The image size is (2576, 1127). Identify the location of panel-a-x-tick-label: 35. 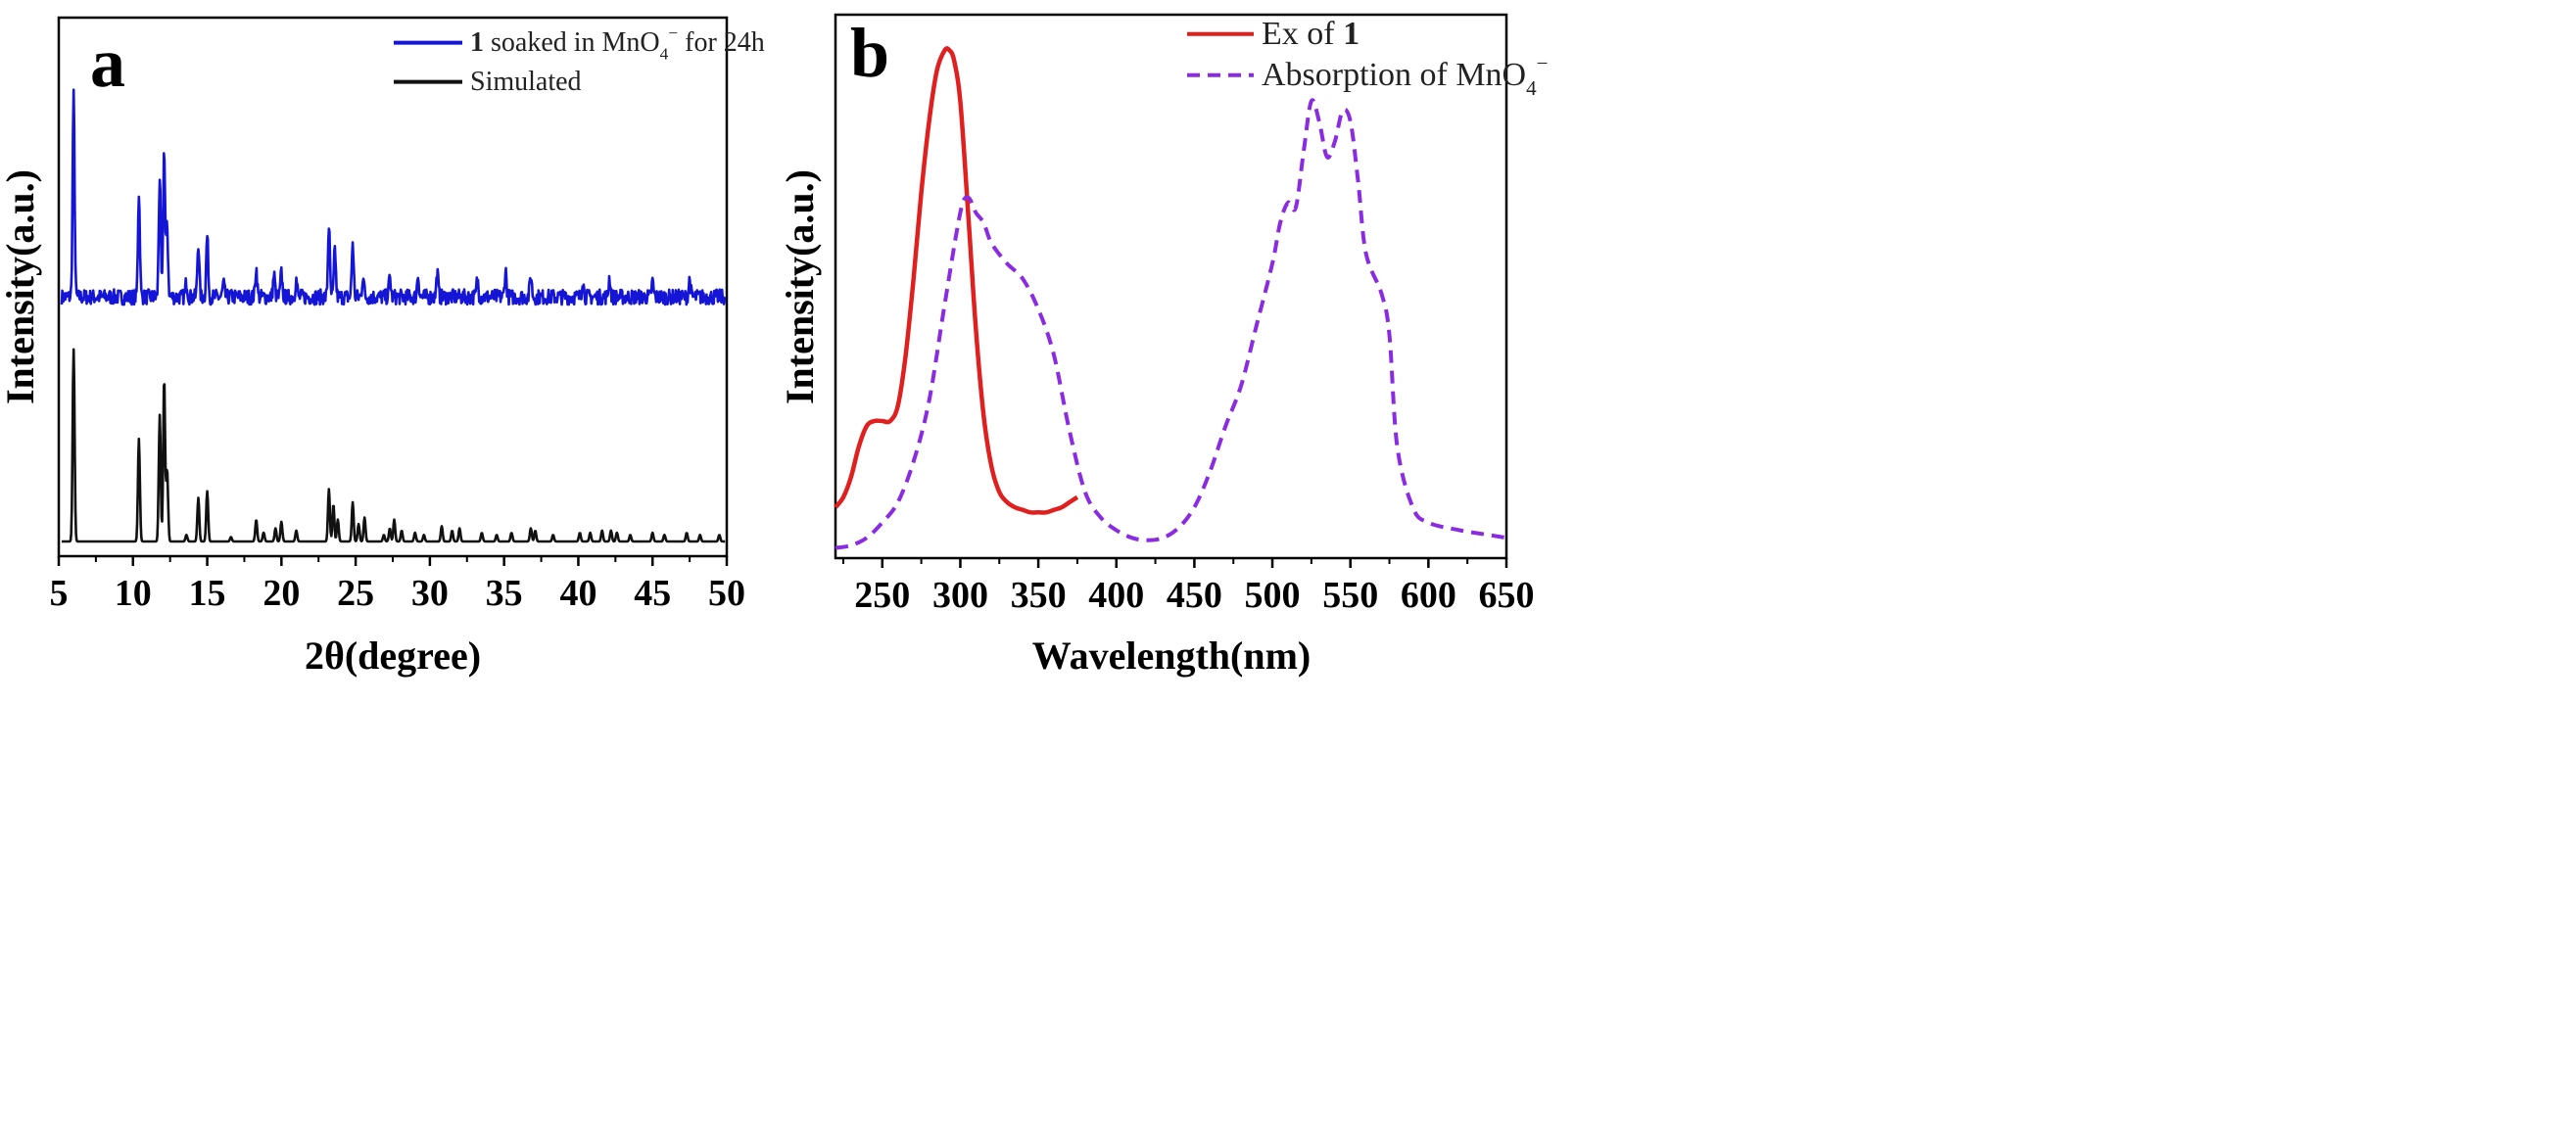
(505, 594).